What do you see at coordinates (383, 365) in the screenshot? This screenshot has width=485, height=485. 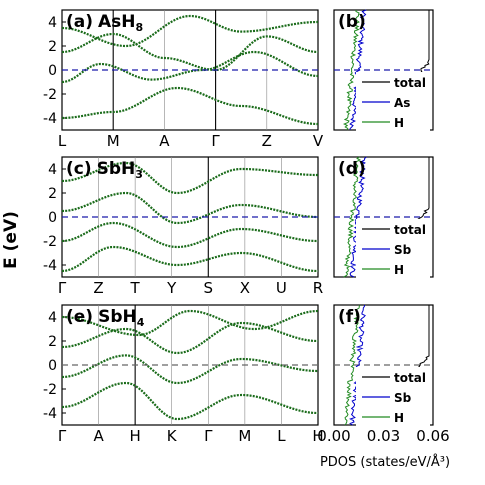 I see `pdos-panel-2: (f) total Sb H` at bounding box center [383, 365].